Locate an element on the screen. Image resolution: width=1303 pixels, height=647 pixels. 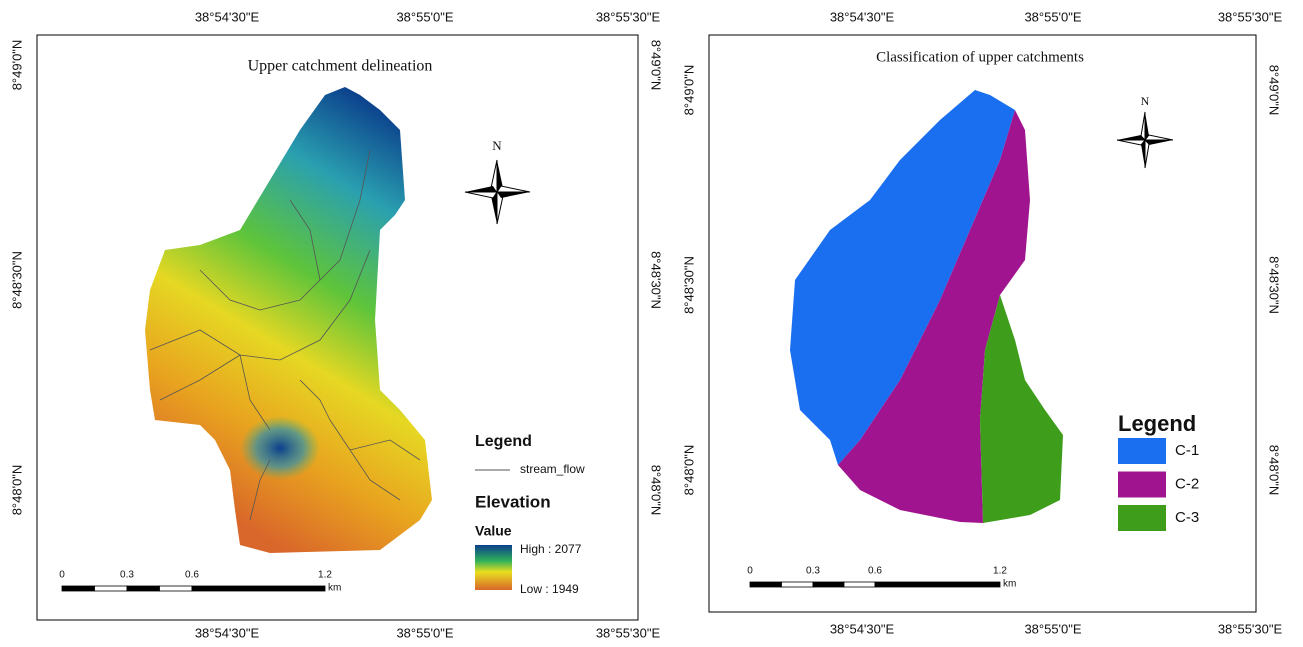
color-ramp is located at coordinates (493, 567).